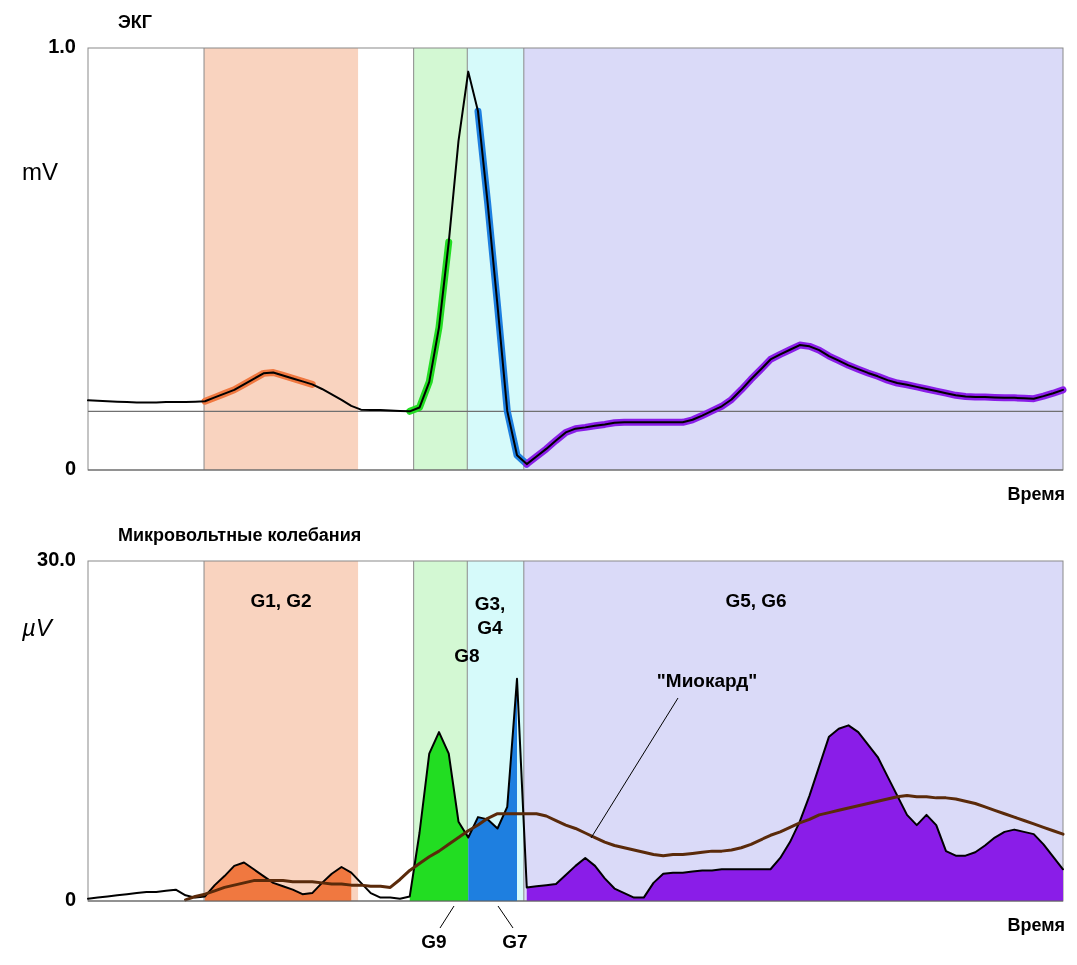 Image resolution: width=1077 pixels, height=965 pixels. I want to click on text: G7, so click(515, 942).